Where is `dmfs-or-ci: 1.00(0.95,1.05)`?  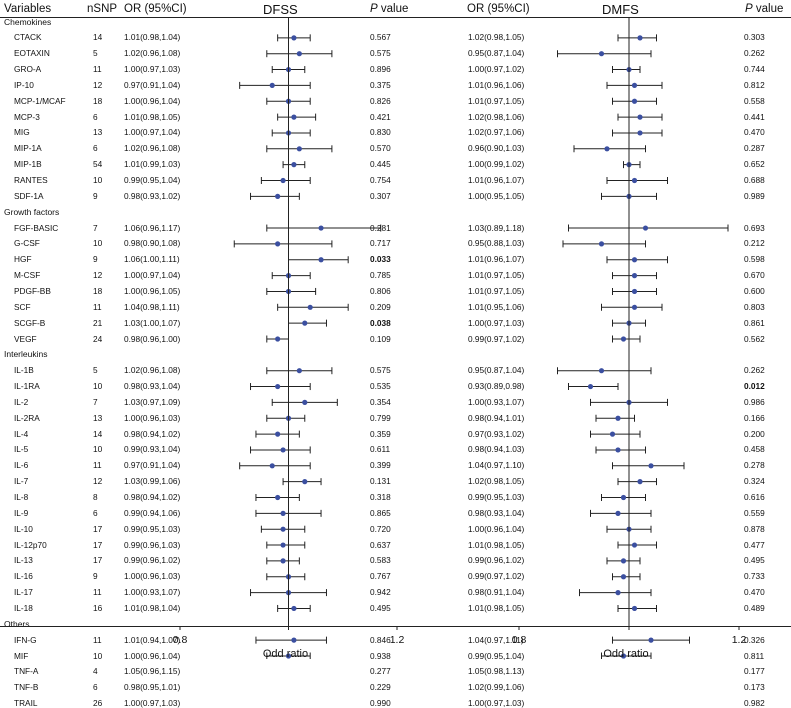
dmfs-or-ci: 1.00(0.95,1.05) is located at coordinates (496, 195).